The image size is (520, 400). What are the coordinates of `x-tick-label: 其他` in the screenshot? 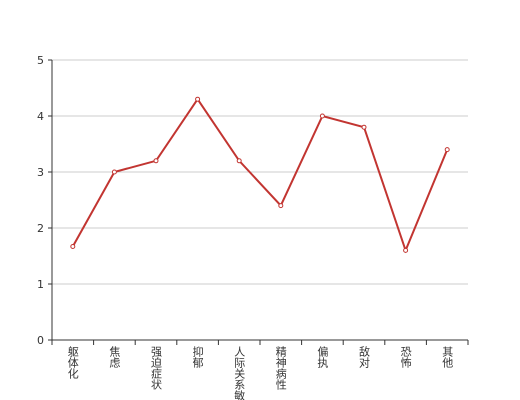 It's located at (447, 357).